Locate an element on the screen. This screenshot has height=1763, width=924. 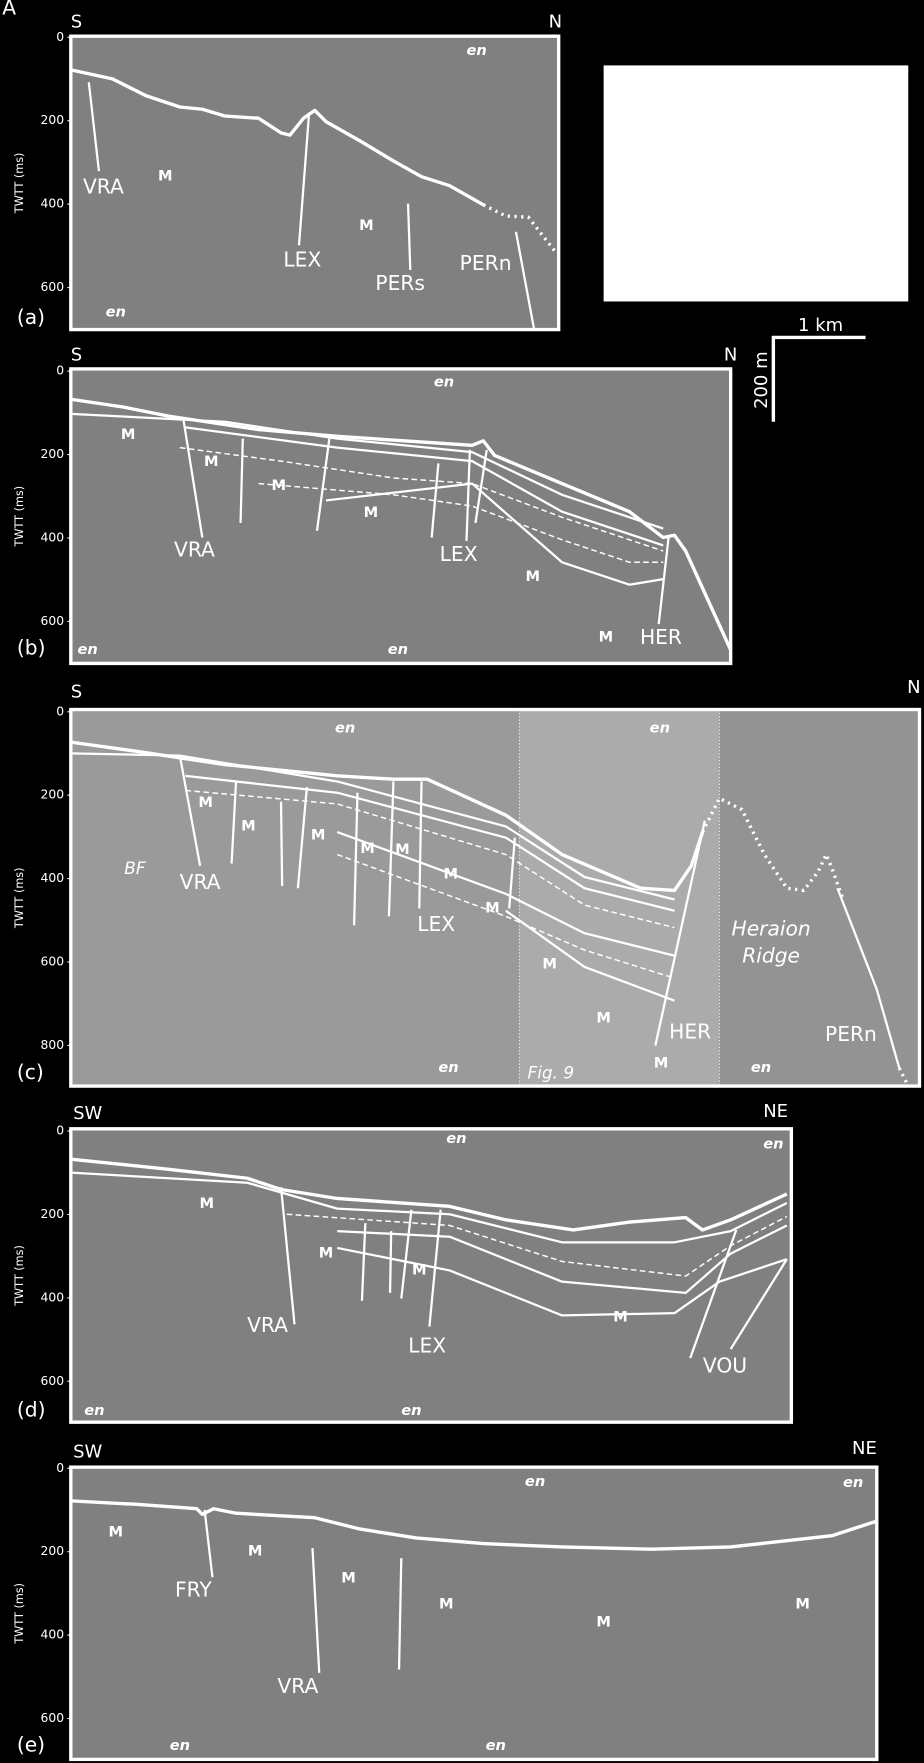
section-label: Fig. 9 is located at coordinates (551, 1073).